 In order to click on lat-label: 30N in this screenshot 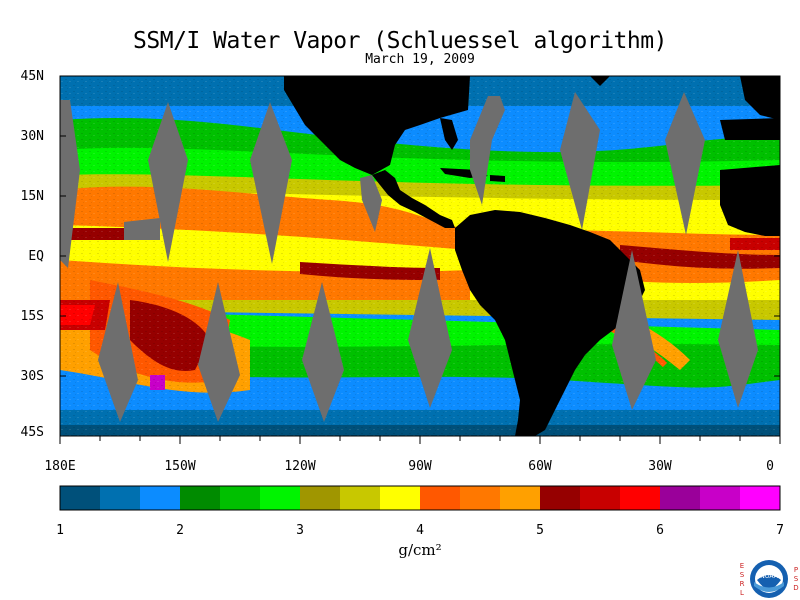, I will do `click(32, 136)`.